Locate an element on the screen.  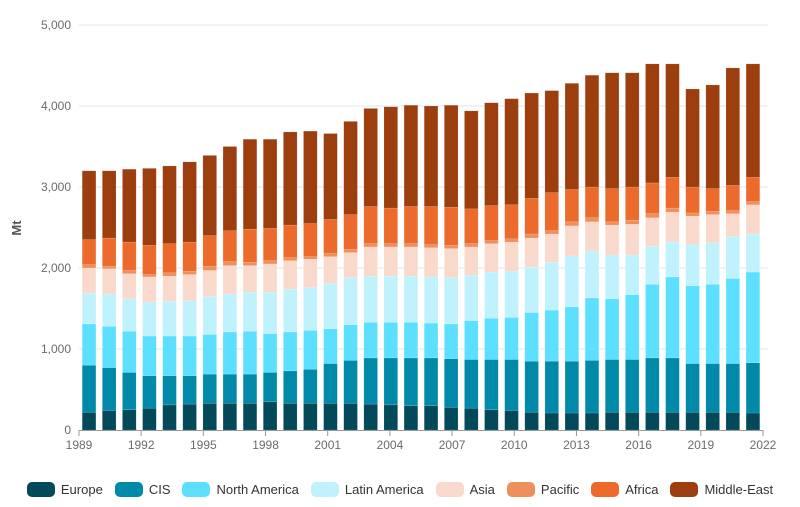
bar-latin-america-2021 is located at coordinates (732, 257).